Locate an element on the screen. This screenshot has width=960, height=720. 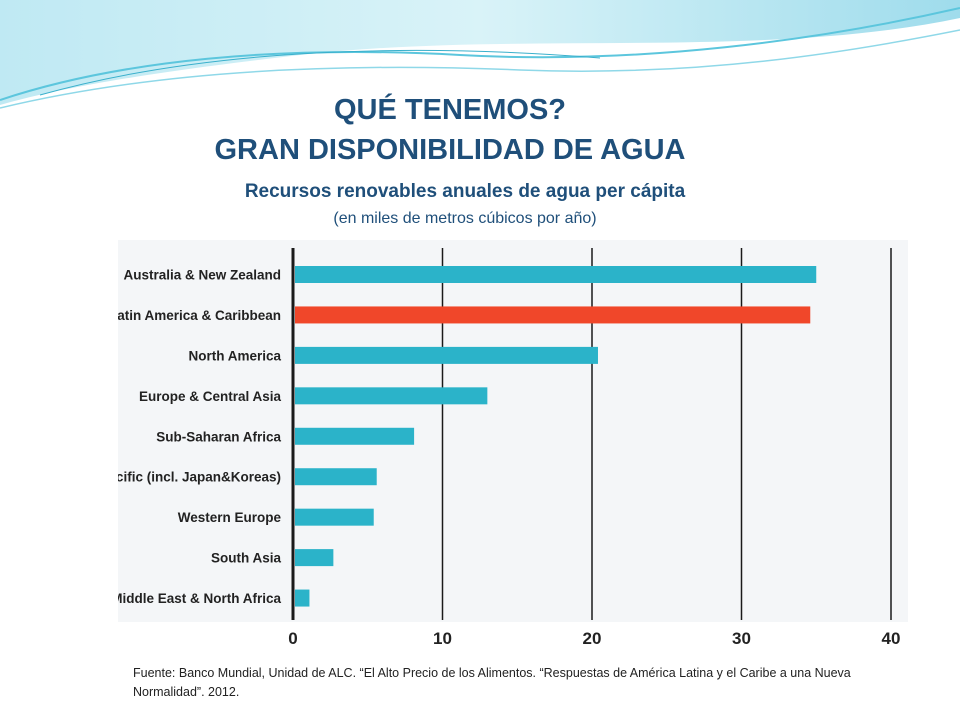
category-label: East Asia & Pacific (incl. Japan&Koreas) is located at coordinates (199, 477).